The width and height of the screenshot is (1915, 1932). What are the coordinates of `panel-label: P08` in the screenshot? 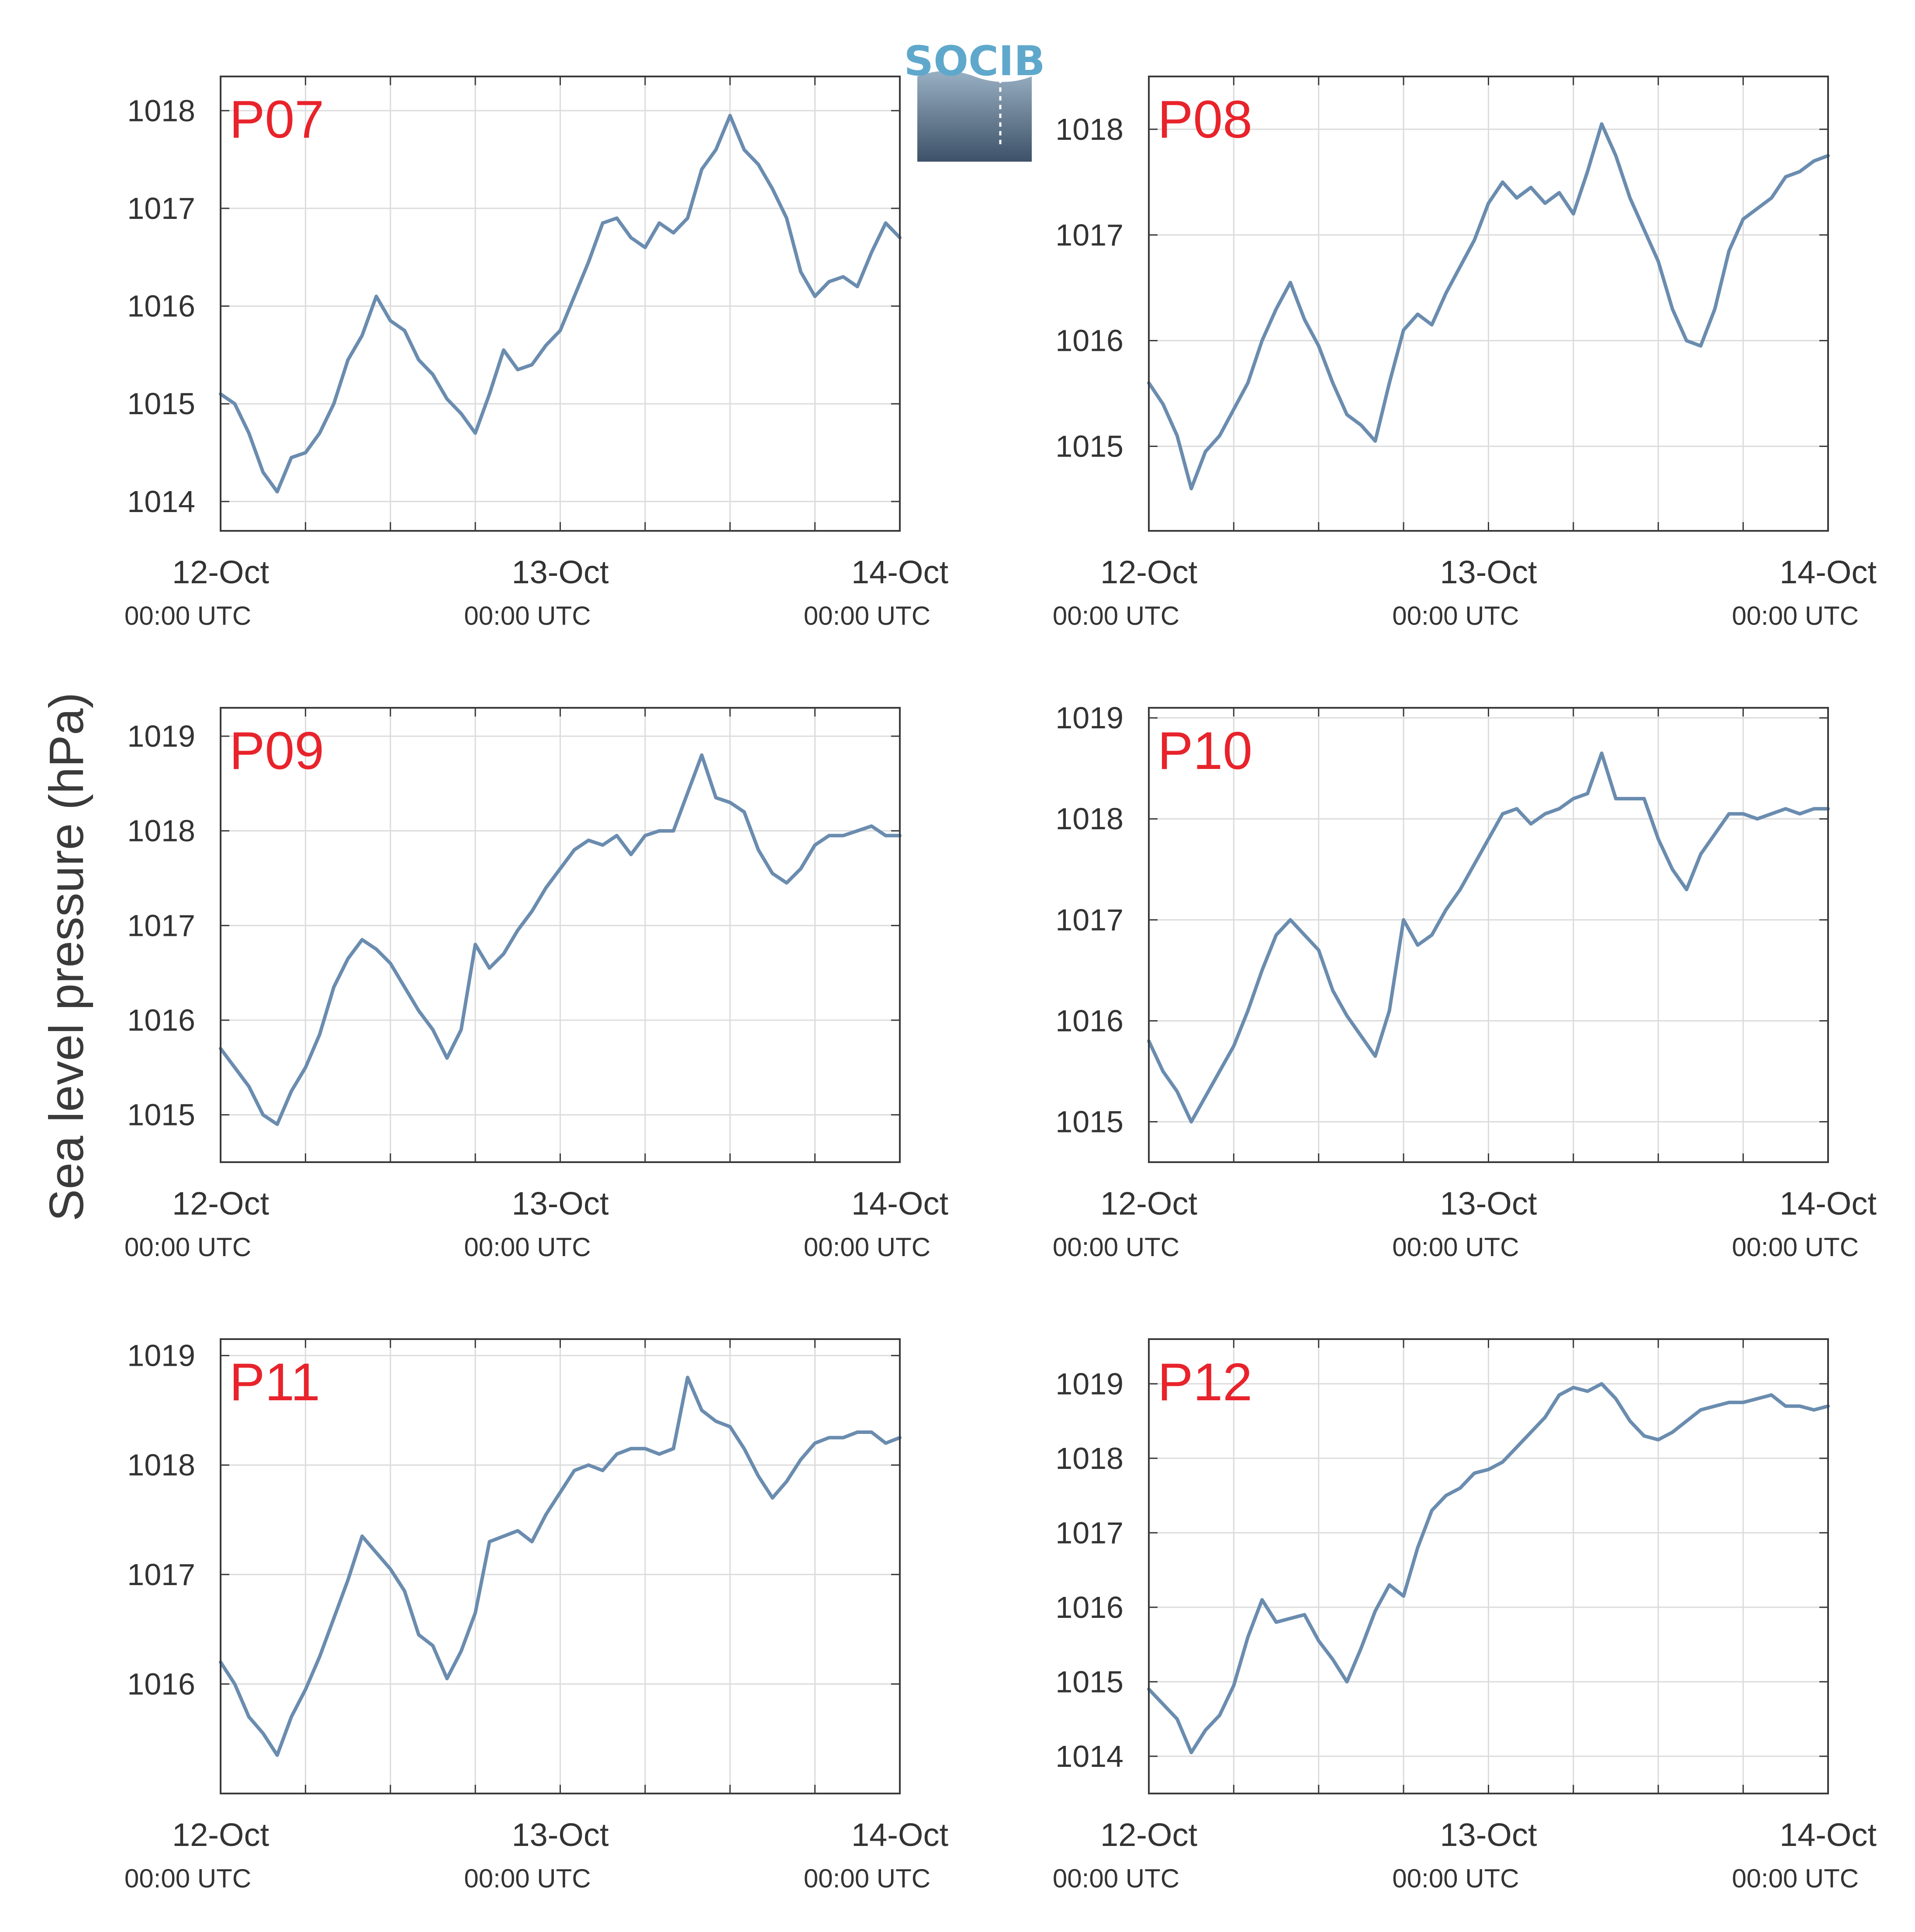 It's located at (1205, 119).